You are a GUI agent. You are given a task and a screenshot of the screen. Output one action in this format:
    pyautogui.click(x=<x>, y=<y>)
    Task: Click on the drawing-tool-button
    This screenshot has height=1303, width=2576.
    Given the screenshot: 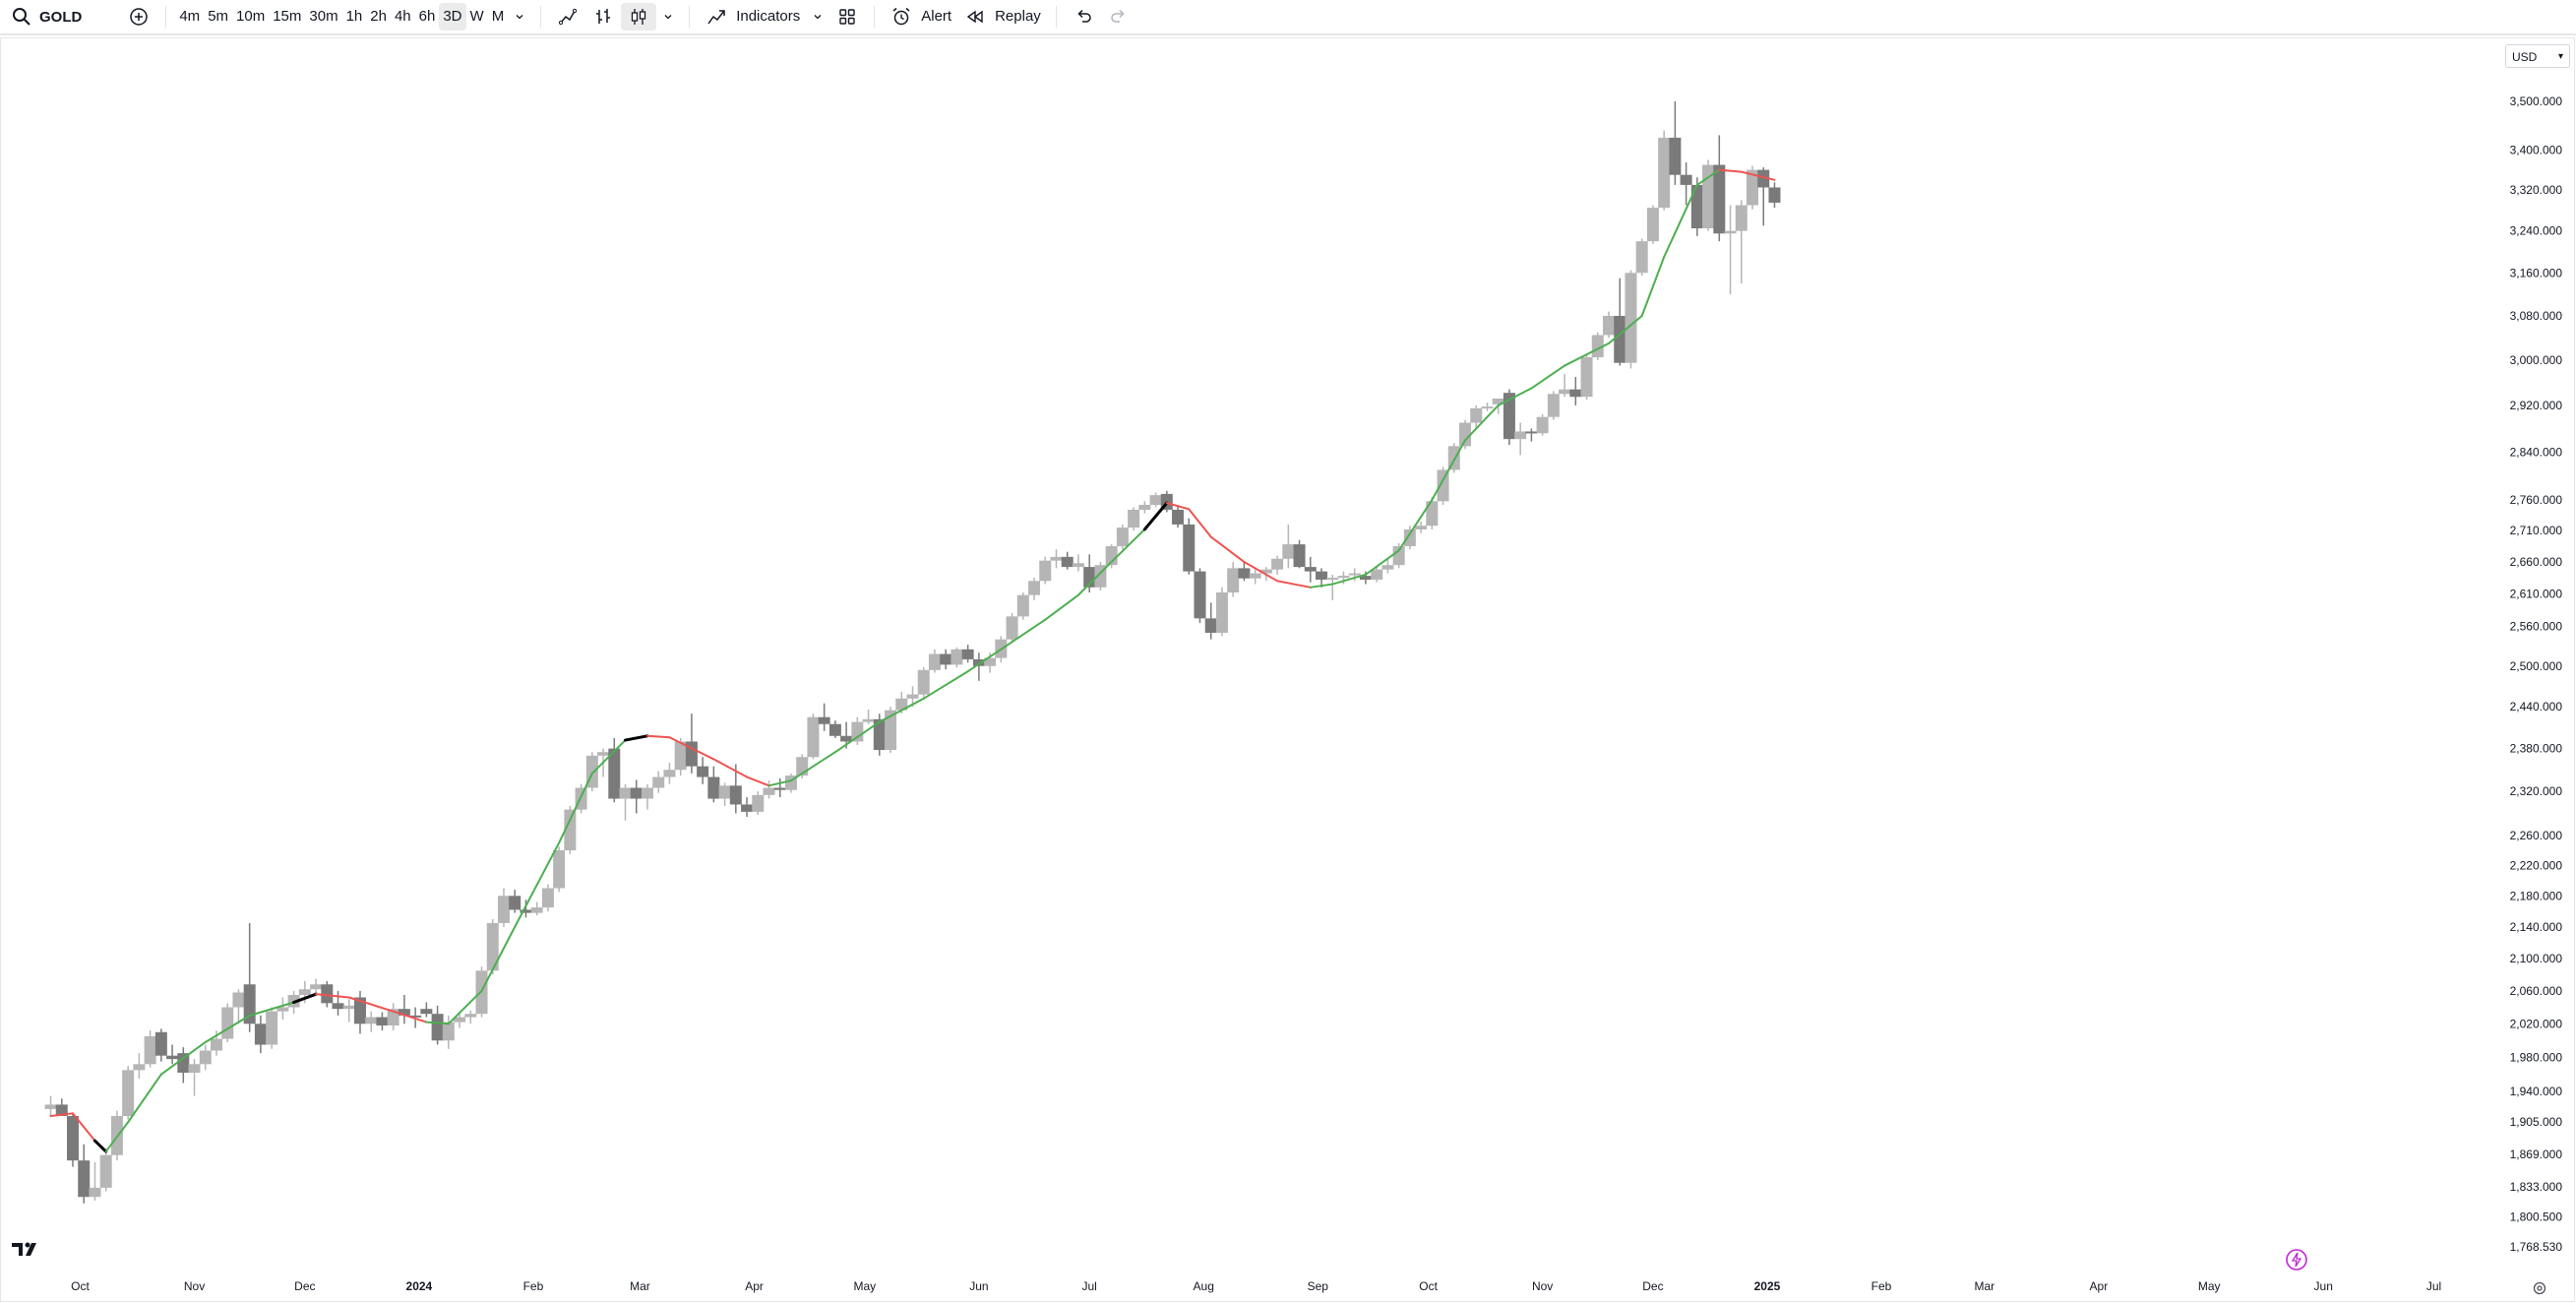 What is the action you would take?
    pyautogui.click(x=567, y=17)
    